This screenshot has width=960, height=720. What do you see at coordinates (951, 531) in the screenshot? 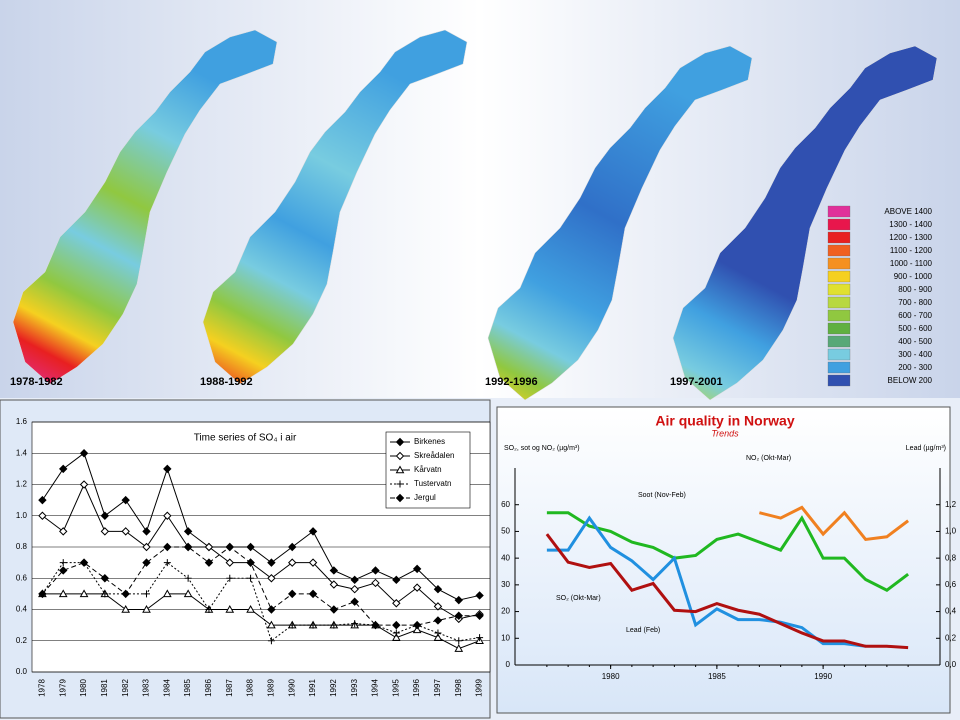
I see `y2-tick-label: 1,0` at bounding box center [951, 531].